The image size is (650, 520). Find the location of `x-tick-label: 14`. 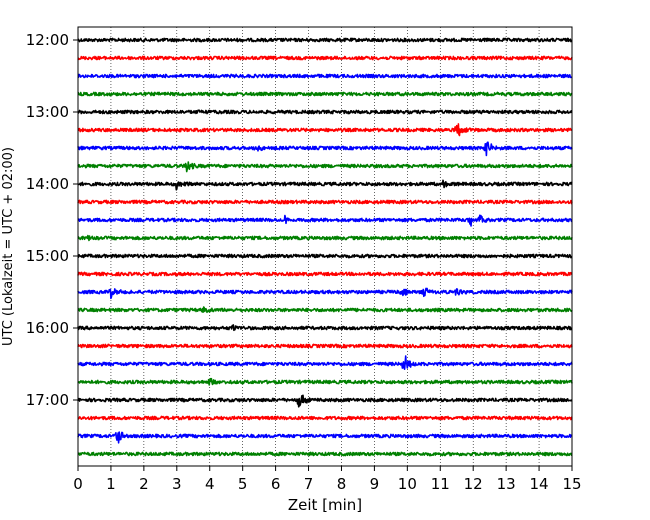

x-tick-label: 14 is located at coordinates (539, 484).